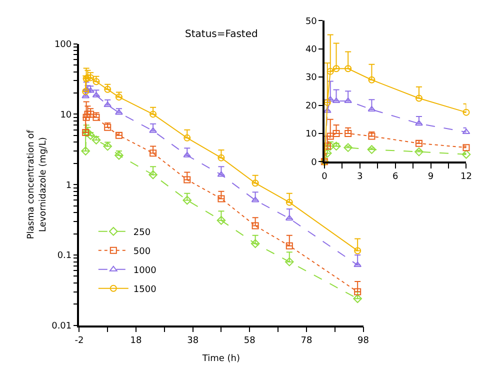 The width and height of the screenshot is (489, 389). I want to click on x-tick-label: -2, so click(79, 341).